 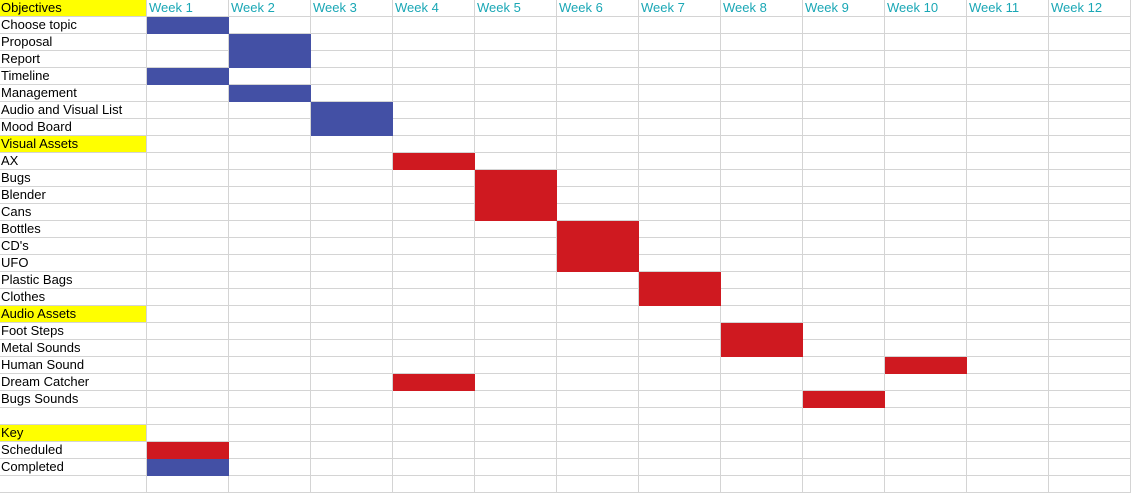 What do you see at coordinates (926, 8) in the screenshot?
I see `week-header-10: Week 10` at bounding box center [926, 8].